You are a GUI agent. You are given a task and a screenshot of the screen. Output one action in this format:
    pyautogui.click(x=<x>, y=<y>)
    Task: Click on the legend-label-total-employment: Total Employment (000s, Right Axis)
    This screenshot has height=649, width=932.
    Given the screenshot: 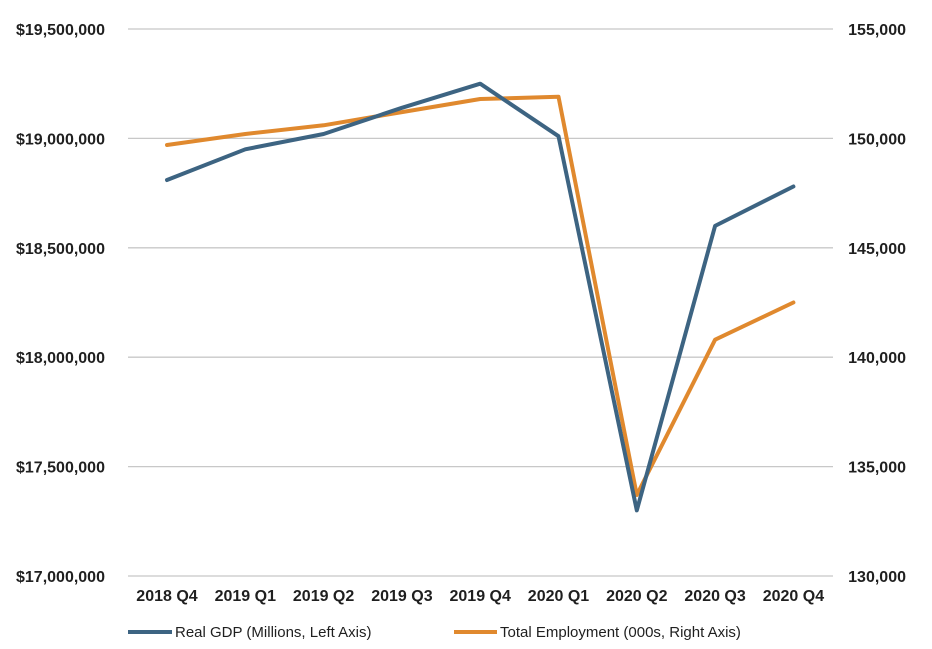 What is the action you would take?
    pyautogui.click(x=620, y=632)
    